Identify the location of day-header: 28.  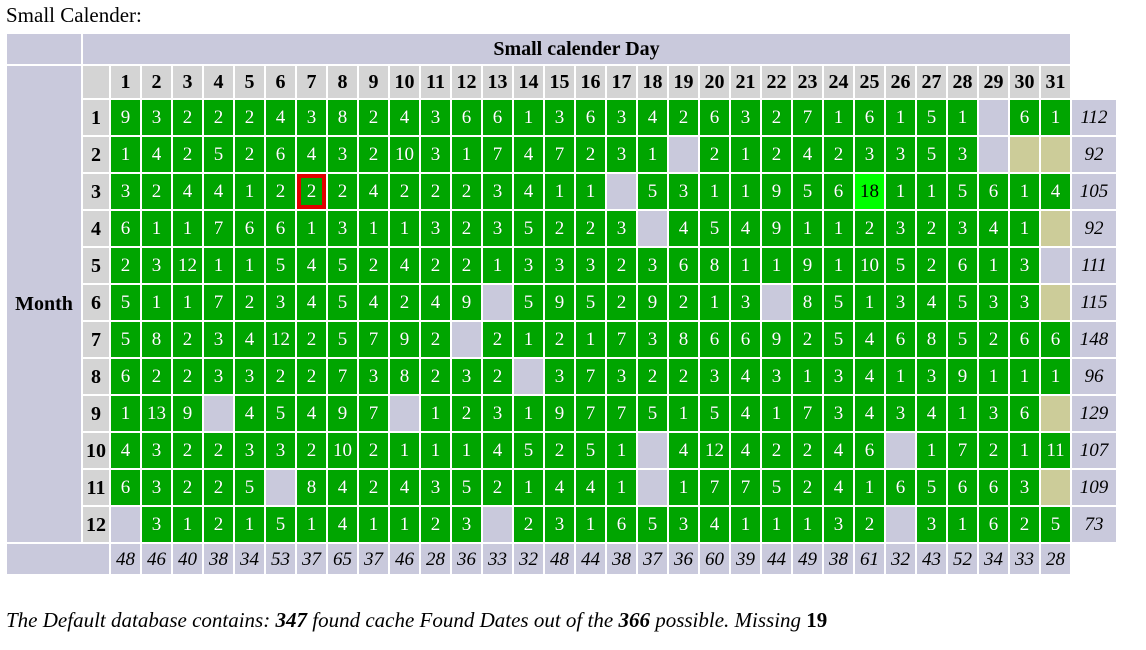
(962, 82).